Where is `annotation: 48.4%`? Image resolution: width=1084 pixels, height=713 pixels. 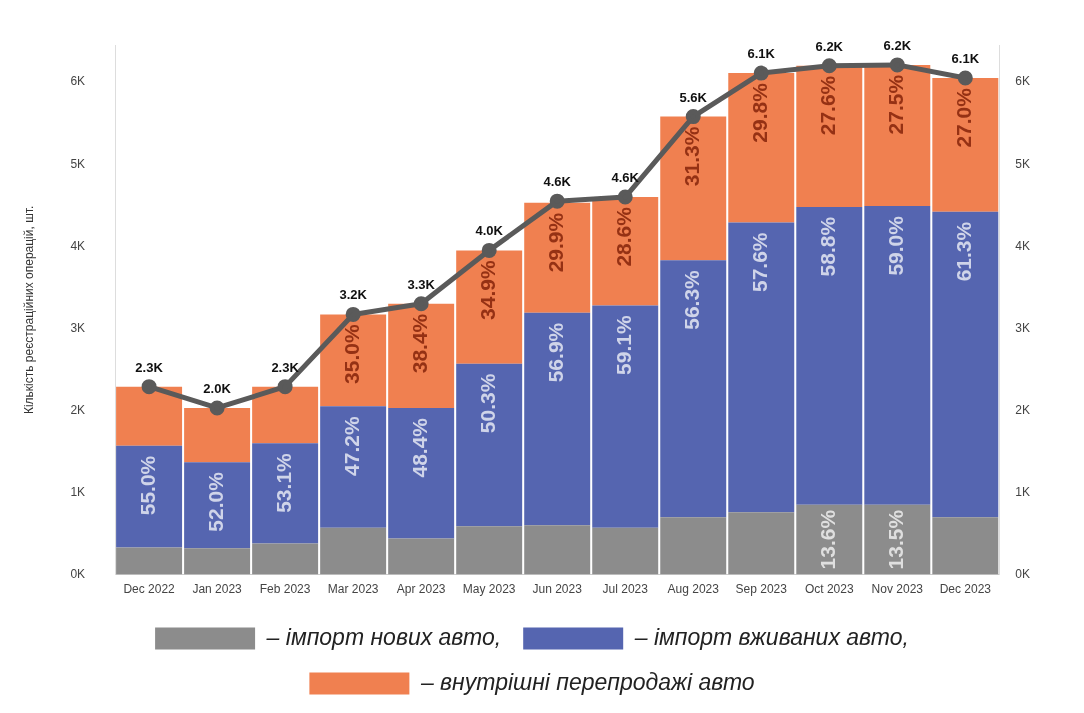
annotation: 48.4% is located at coordinates (419, 447).